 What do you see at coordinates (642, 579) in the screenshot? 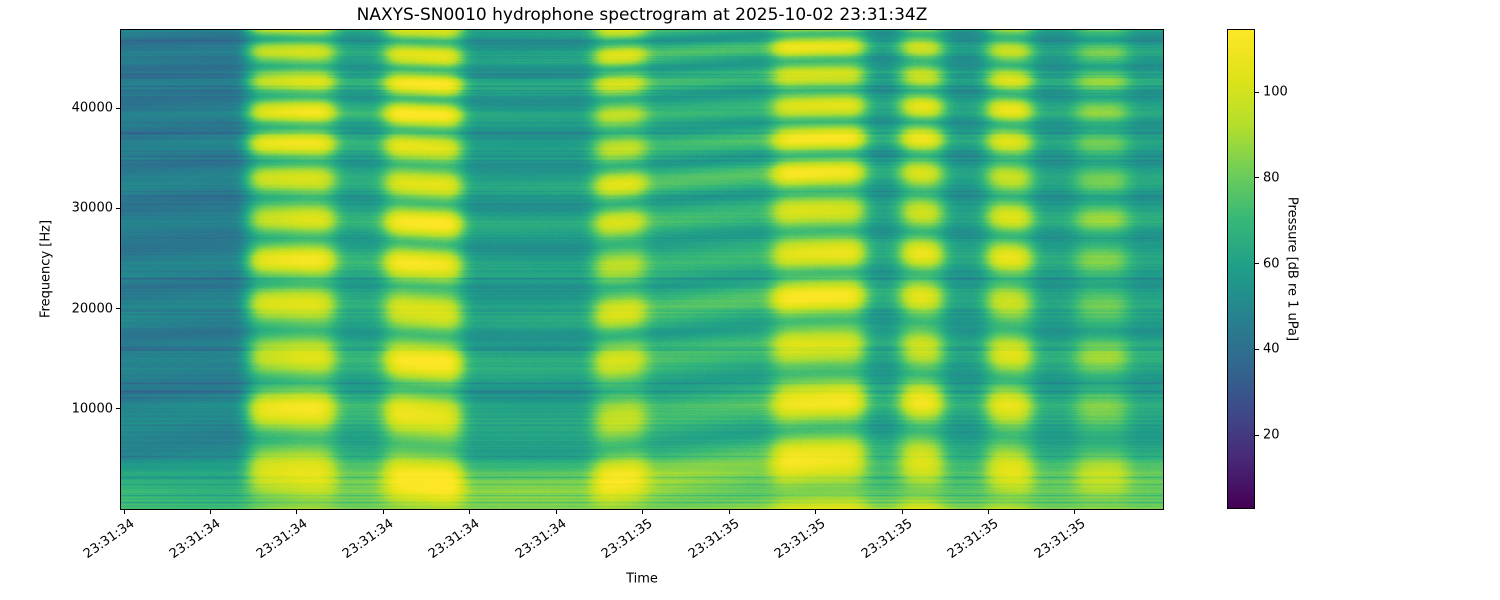
I see `x-axis-label: Time` at bounding box center [642, 579].